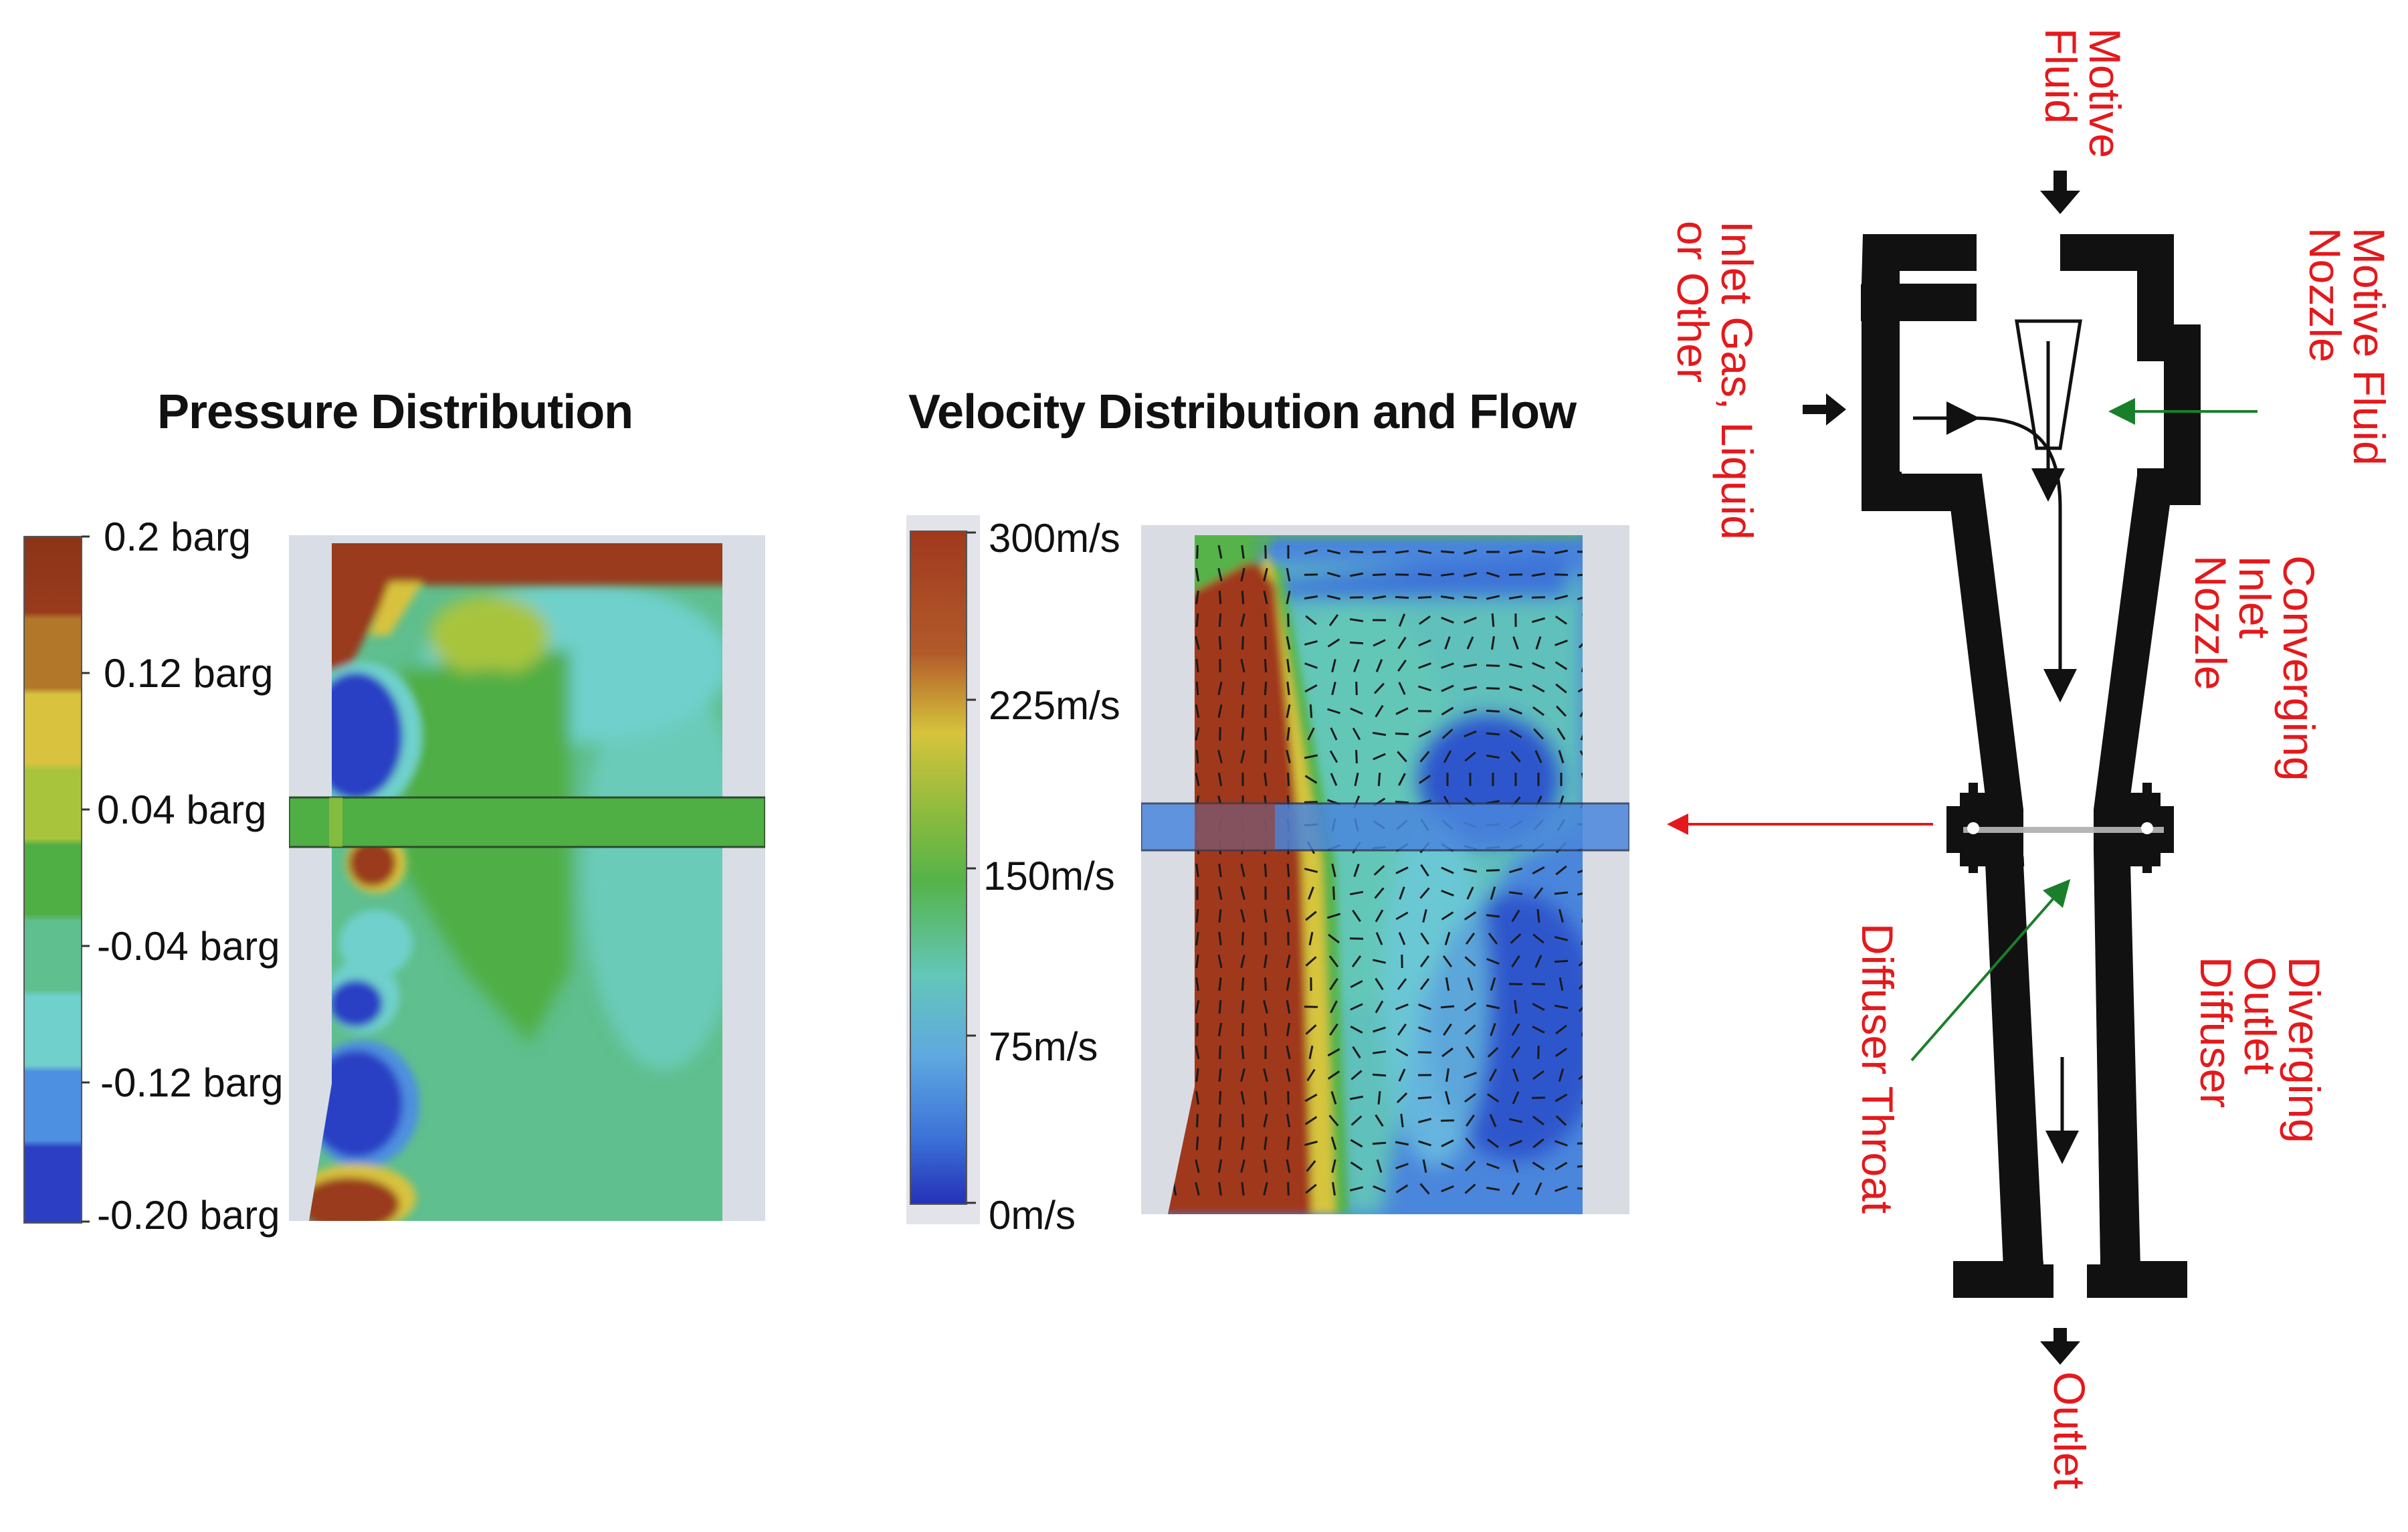  Describe the element at coordinates (2255, 668) in the screenshot. I see `label-converging-nozzle: Converging Inlet Nozzle` at that location.